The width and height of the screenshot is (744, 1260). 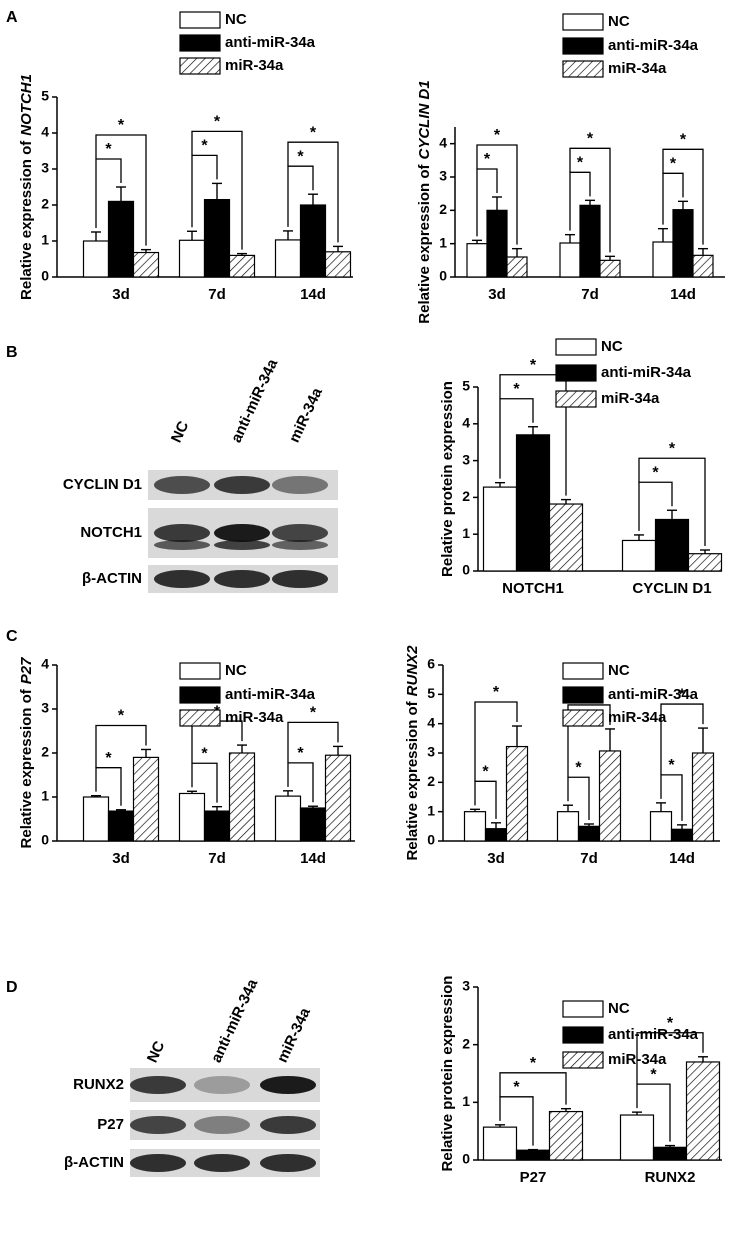 What do you see at coordinates (424, 119) in the screenshot?
I see `y-axis-label-gene: CYCLIN D1` at bounding box center [424, 119].